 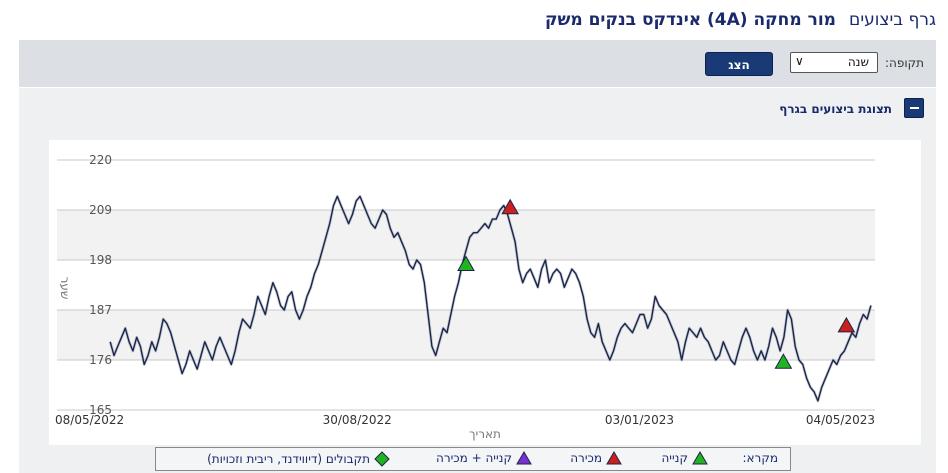 What do you see at coordinates (614, 458) in the screenshot?
I see `red-triangle-icon` at bounding box center [614, 458].